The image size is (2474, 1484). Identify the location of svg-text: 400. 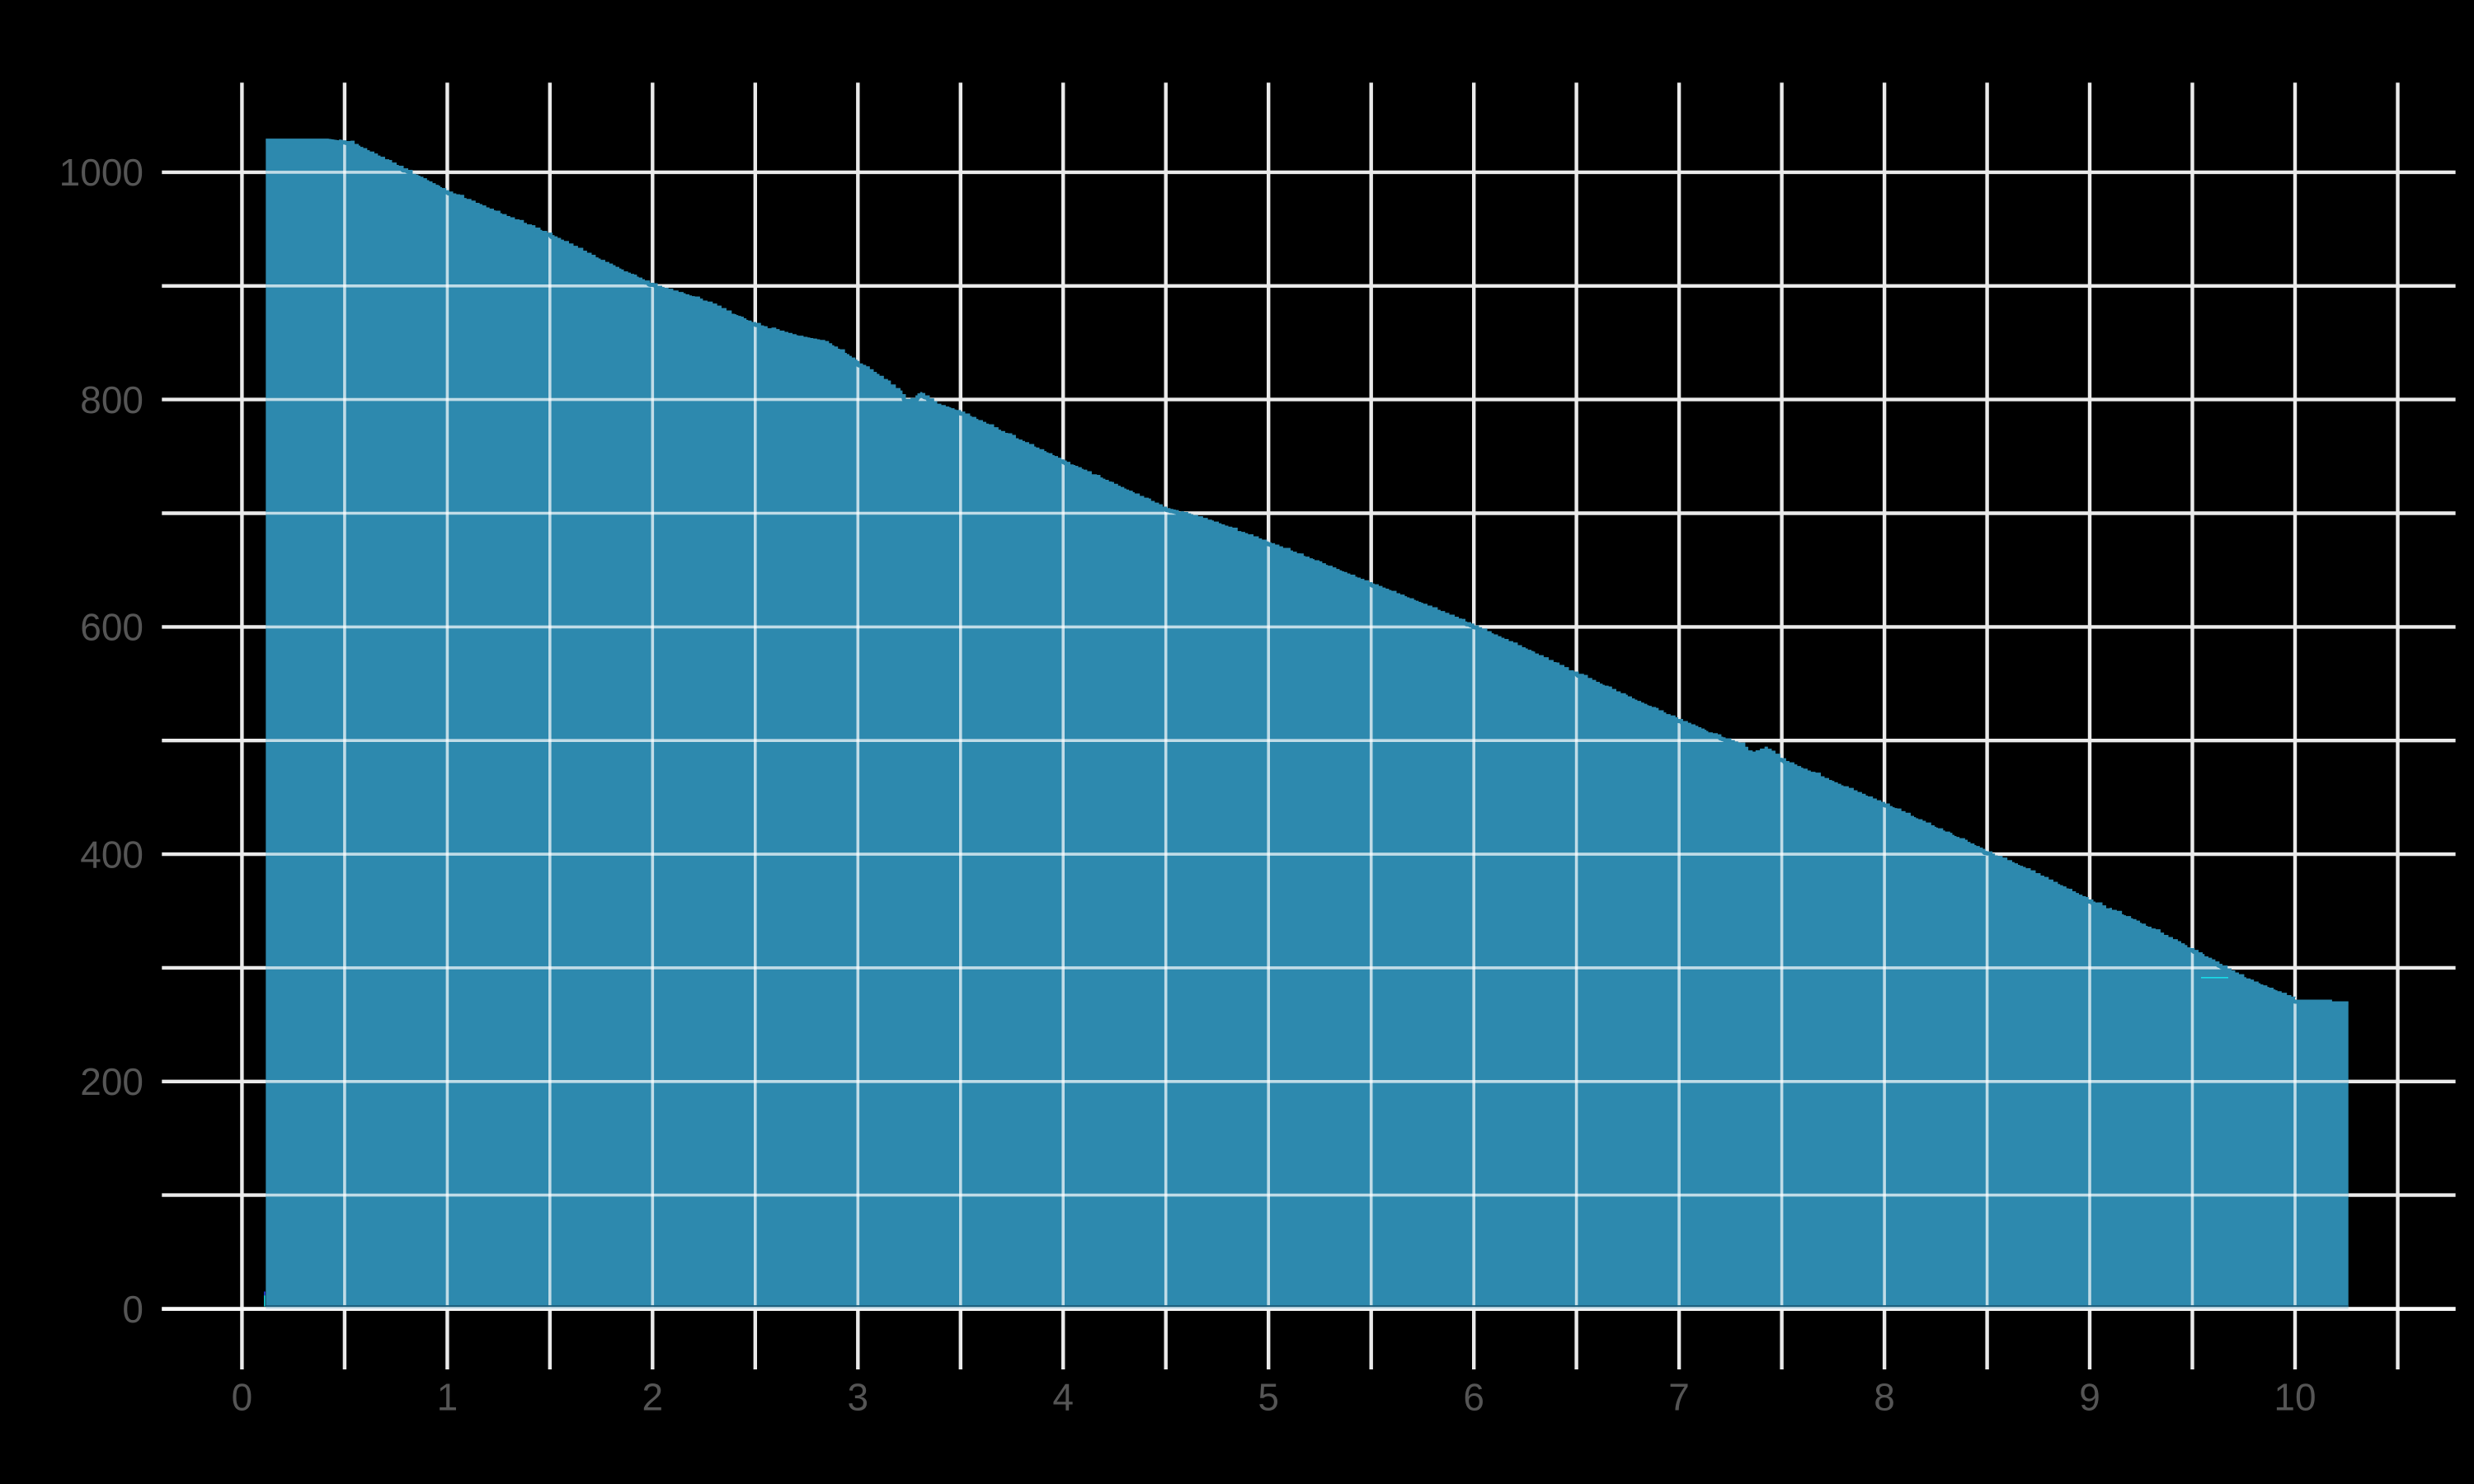
(111, 855).